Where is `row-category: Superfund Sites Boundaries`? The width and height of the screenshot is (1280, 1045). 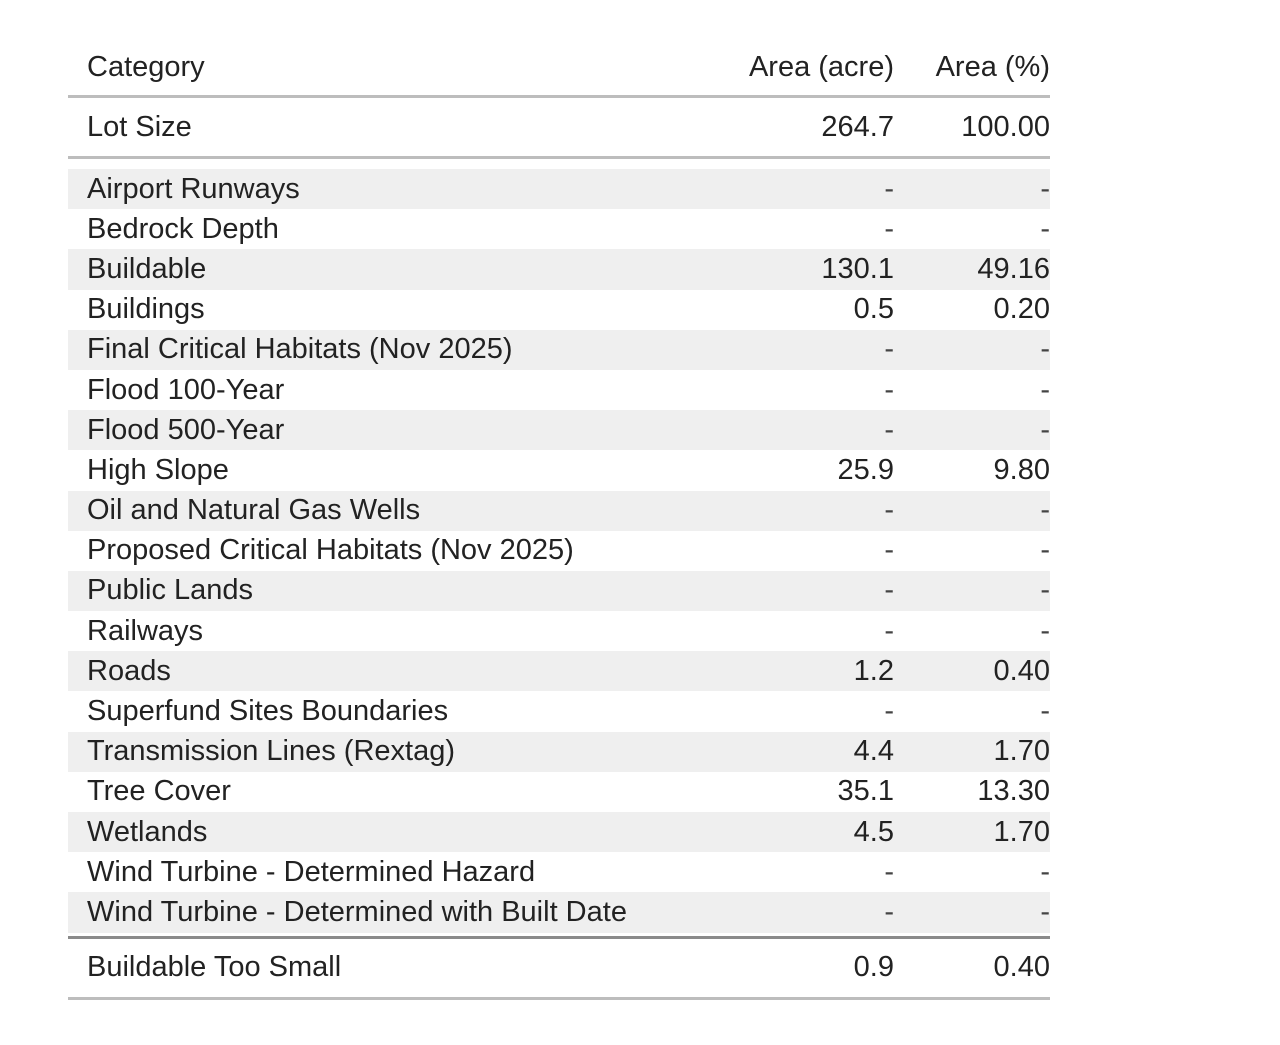
row-category: Superfund Sites Boundaries is located at coordinates (268, 711).